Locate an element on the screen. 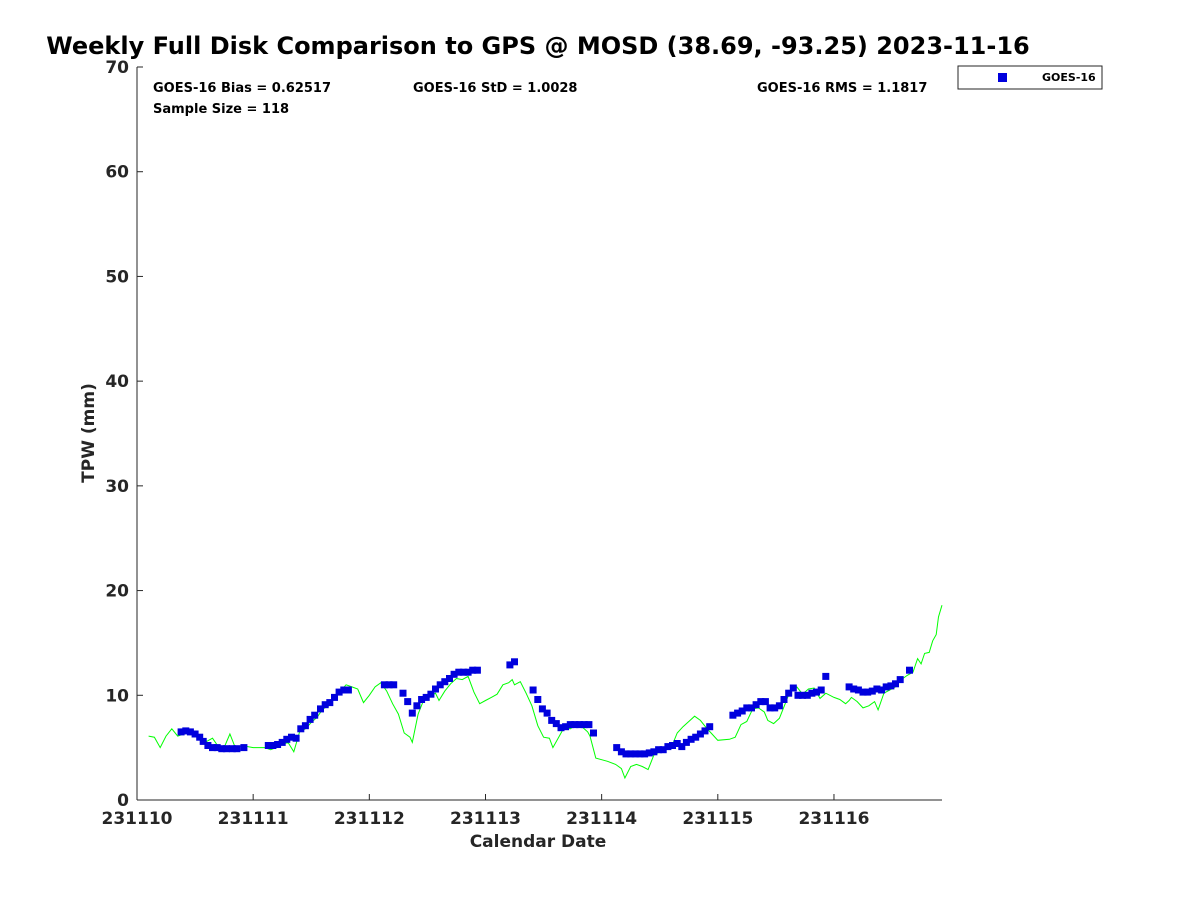  y-tick-label: 50 is located at coordinates (117, 277).